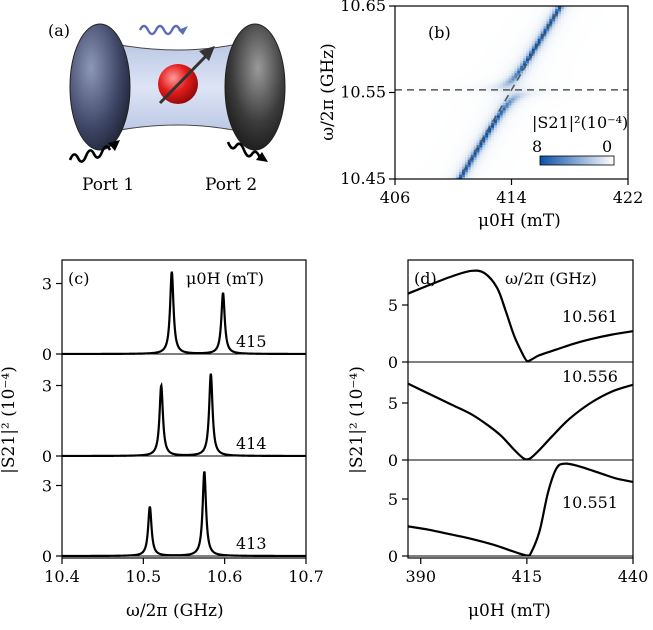  Describe the element at coordinates (108, 185) in the screenshot. I see `port-1-label: Port 1` at that location.